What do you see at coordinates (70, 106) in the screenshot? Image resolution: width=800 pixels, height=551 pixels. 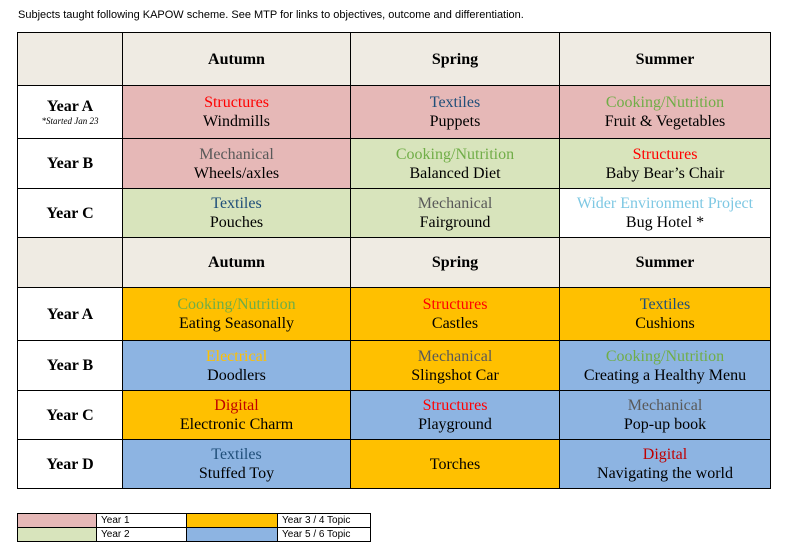 I see `year-label: Year A` at bounding box center [70, 106].